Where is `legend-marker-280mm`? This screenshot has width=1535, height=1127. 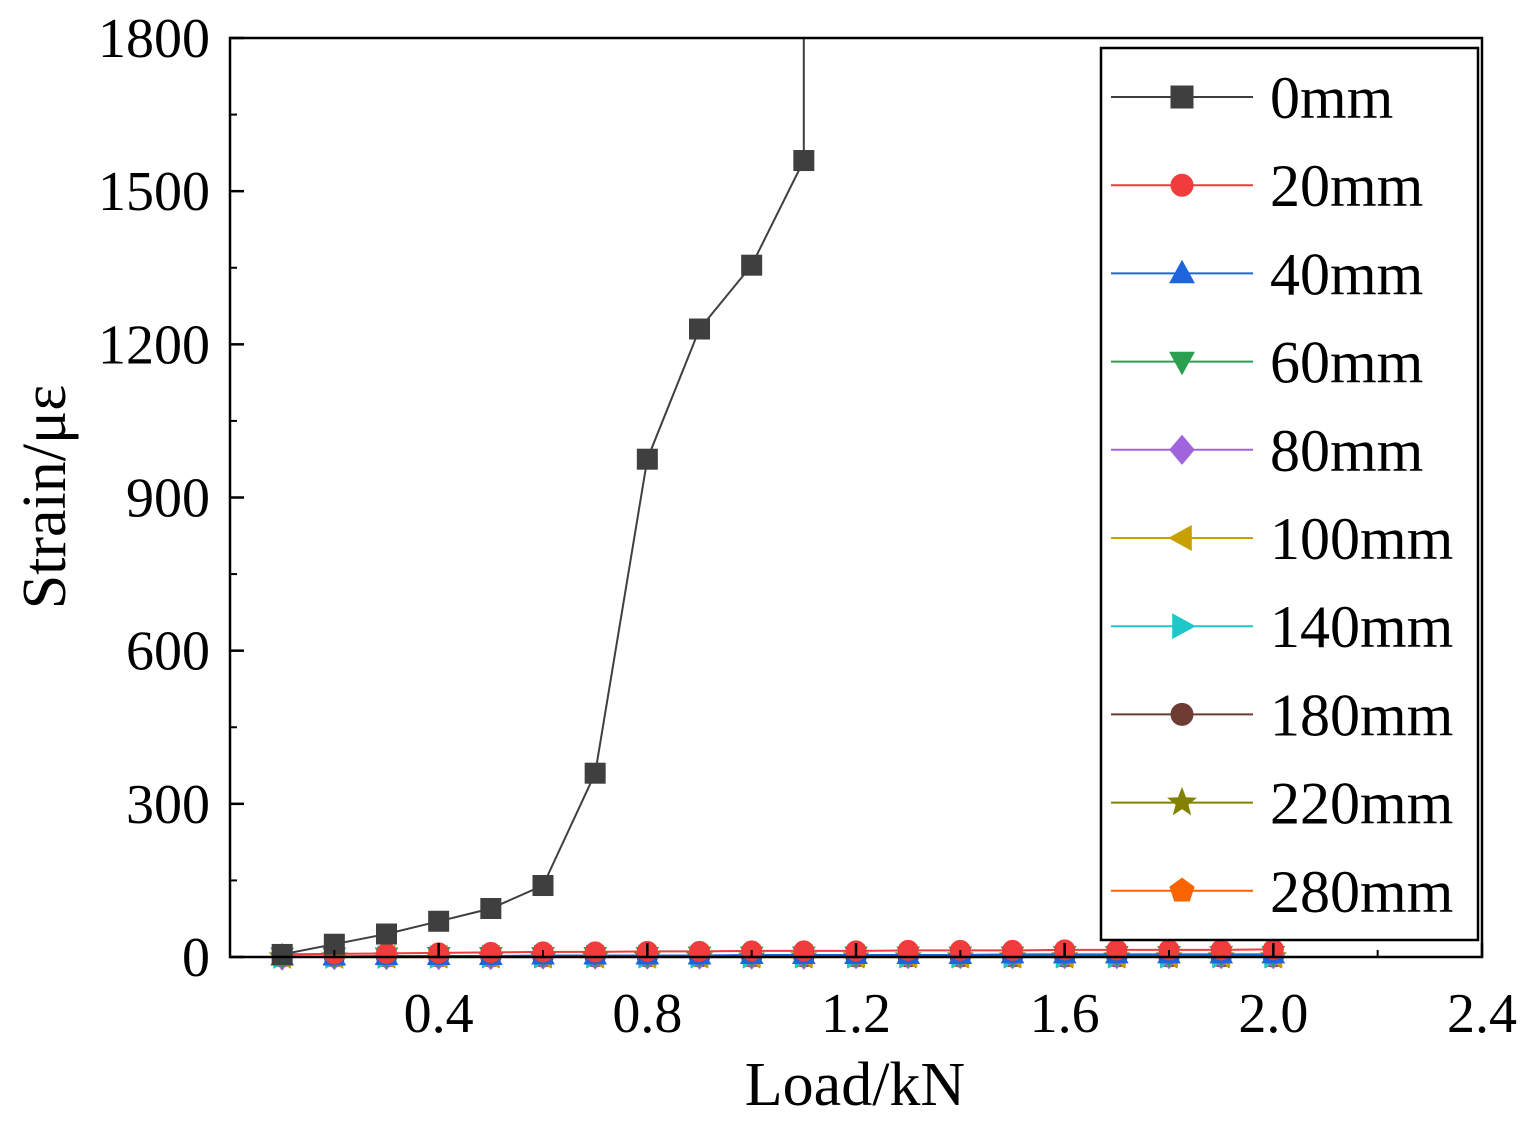 legend-marker-280mm is located at coordinates (1182, 889).